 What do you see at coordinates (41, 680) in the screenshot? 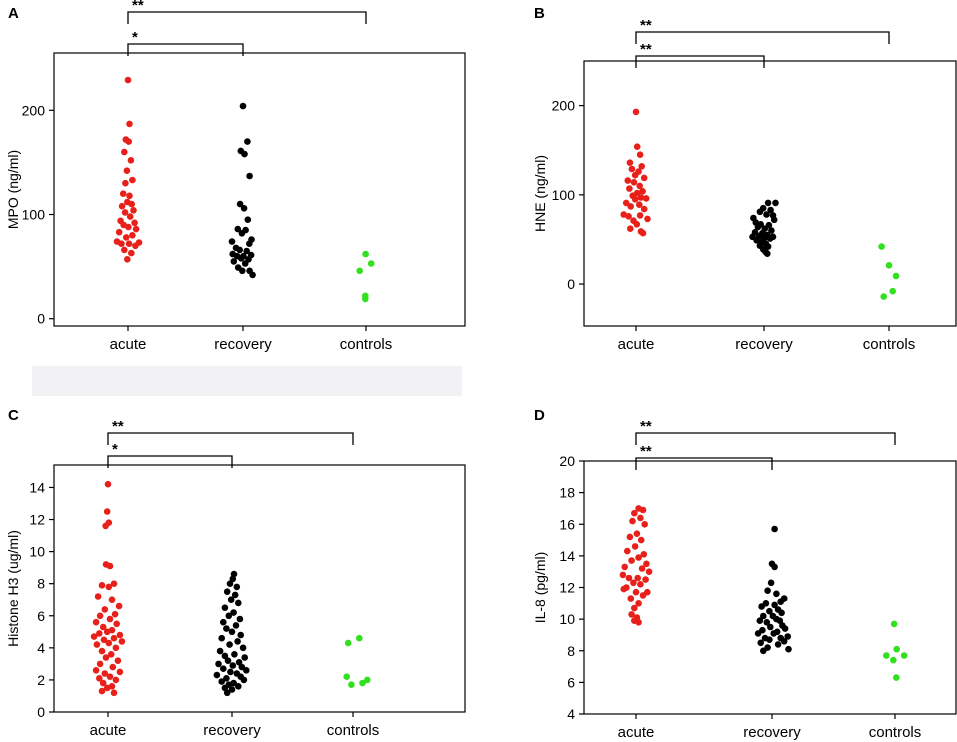
I see `y-tick-label: 2` at bounding box center [41, 680].